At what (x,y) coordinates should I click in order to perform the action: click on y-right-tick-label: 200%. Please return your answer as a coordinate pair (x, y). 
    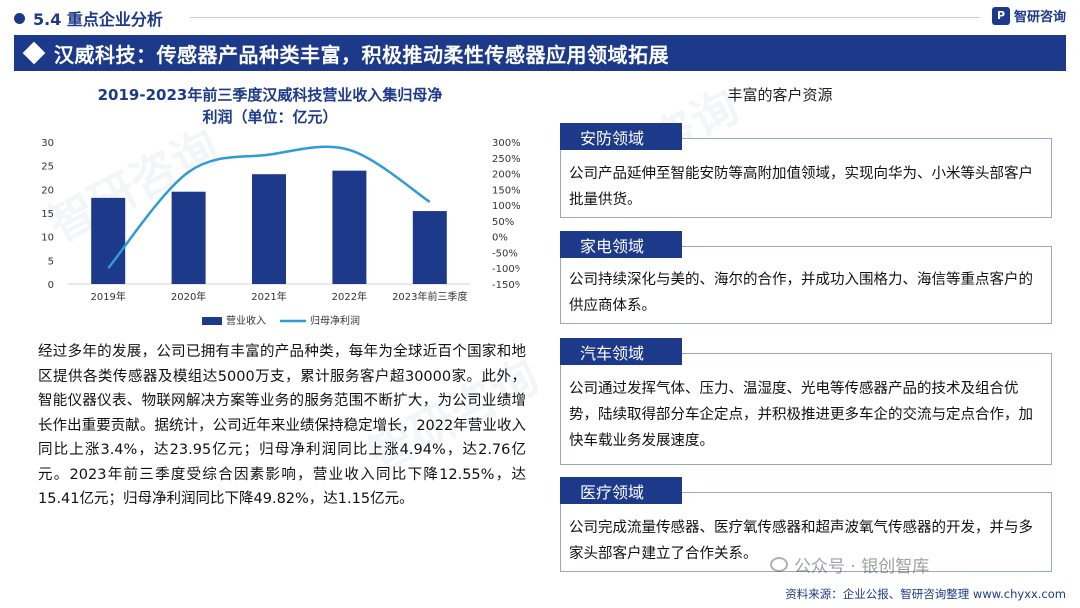
    Looking at the image, I should click on (506, 175).